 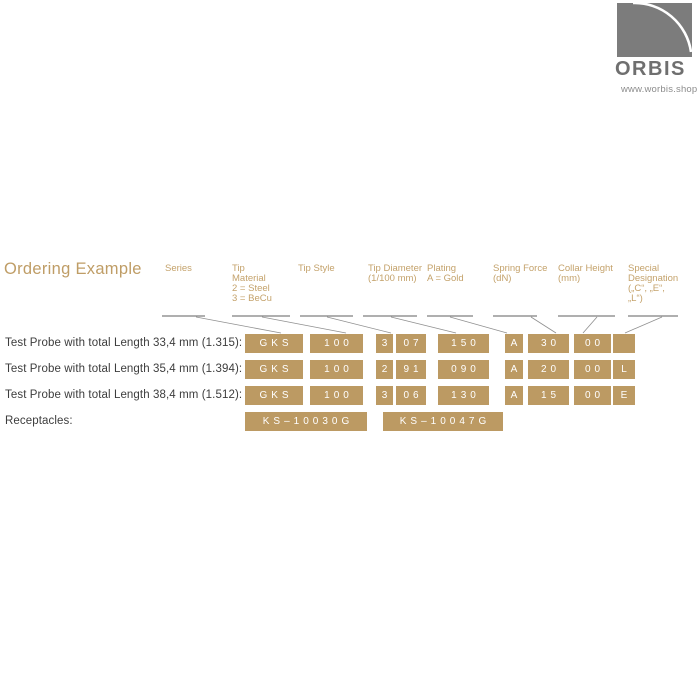 I want to click on column-header-tip-style: Tip Style, so click(x=316, y=268).